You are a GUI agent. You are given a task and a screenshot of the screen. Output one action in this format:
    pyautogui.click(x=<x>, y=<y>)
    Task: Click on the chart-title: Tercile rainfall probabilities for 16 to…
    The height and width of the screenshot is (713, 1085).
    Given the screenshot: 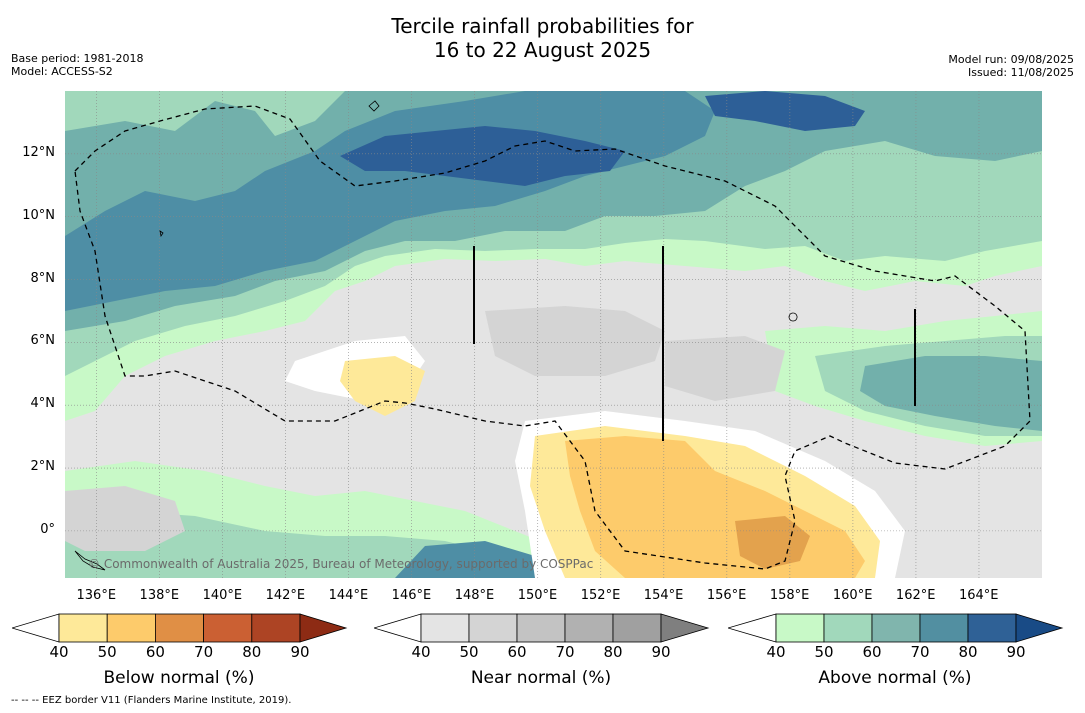 What is the action you would take?
    pyautogui.click(x=542, y=38)
    